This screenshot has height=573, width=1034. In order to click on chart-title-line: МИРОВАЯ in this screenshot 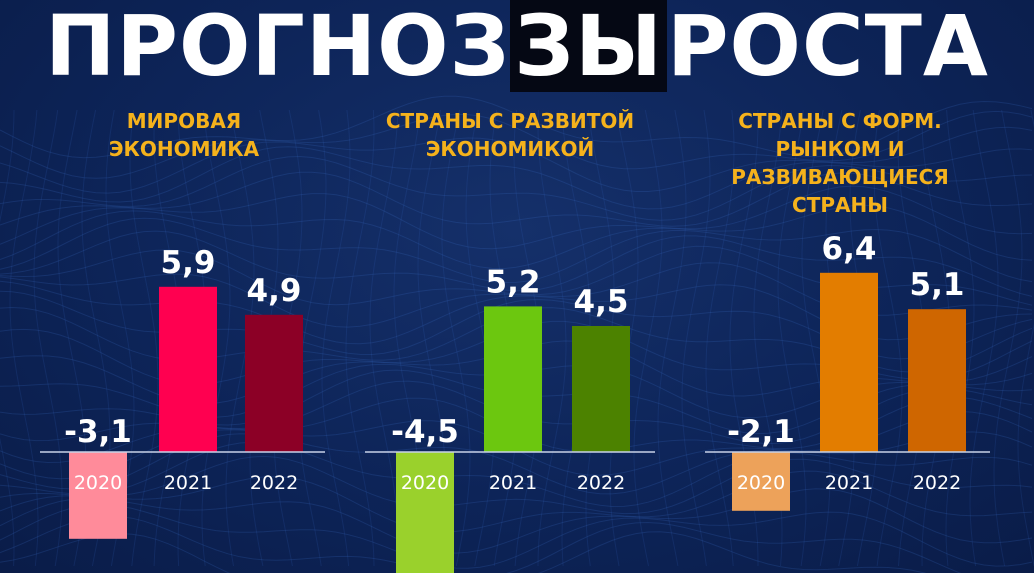, I will do `click(184, 121)`.